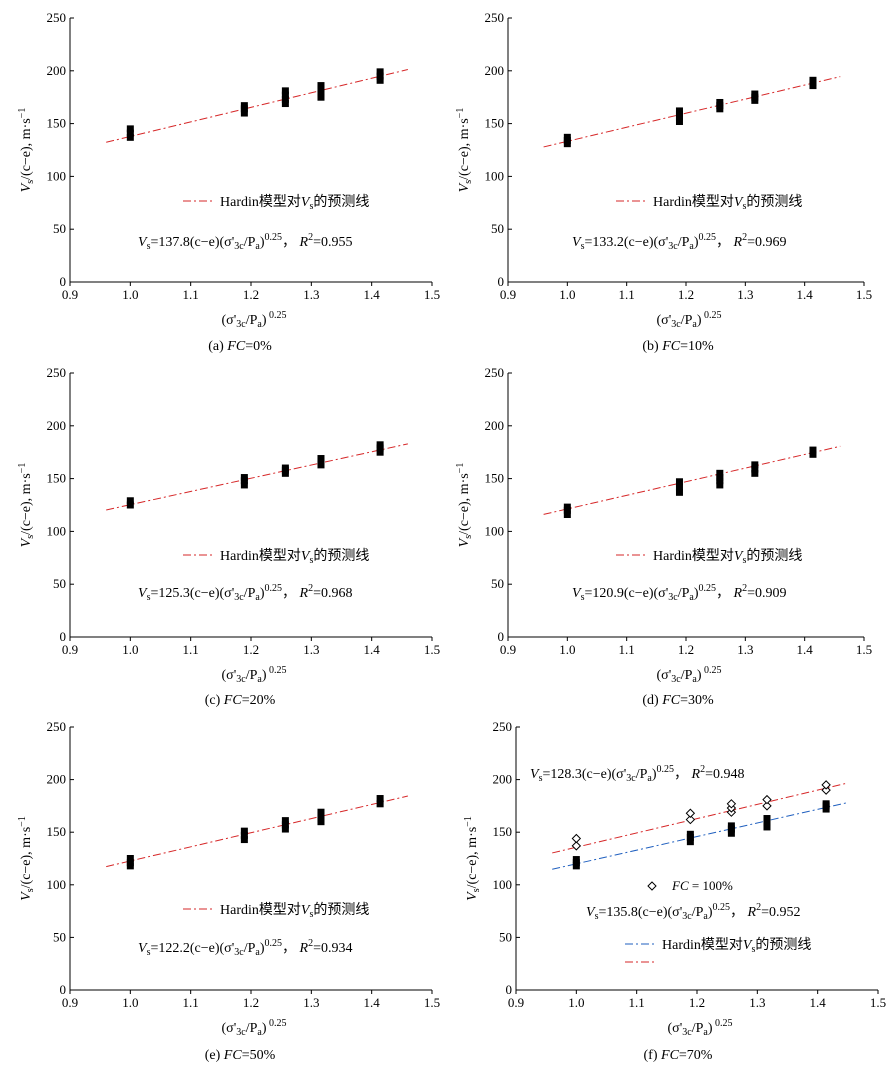 This screenshot has height=1078, width=887. Describe the element at coordinates (245, 242) in the screenshot. I see `equation-label: Vs=137.8(c−e)(σ'3c/Pa)0.25， R2=0.955` at that location.